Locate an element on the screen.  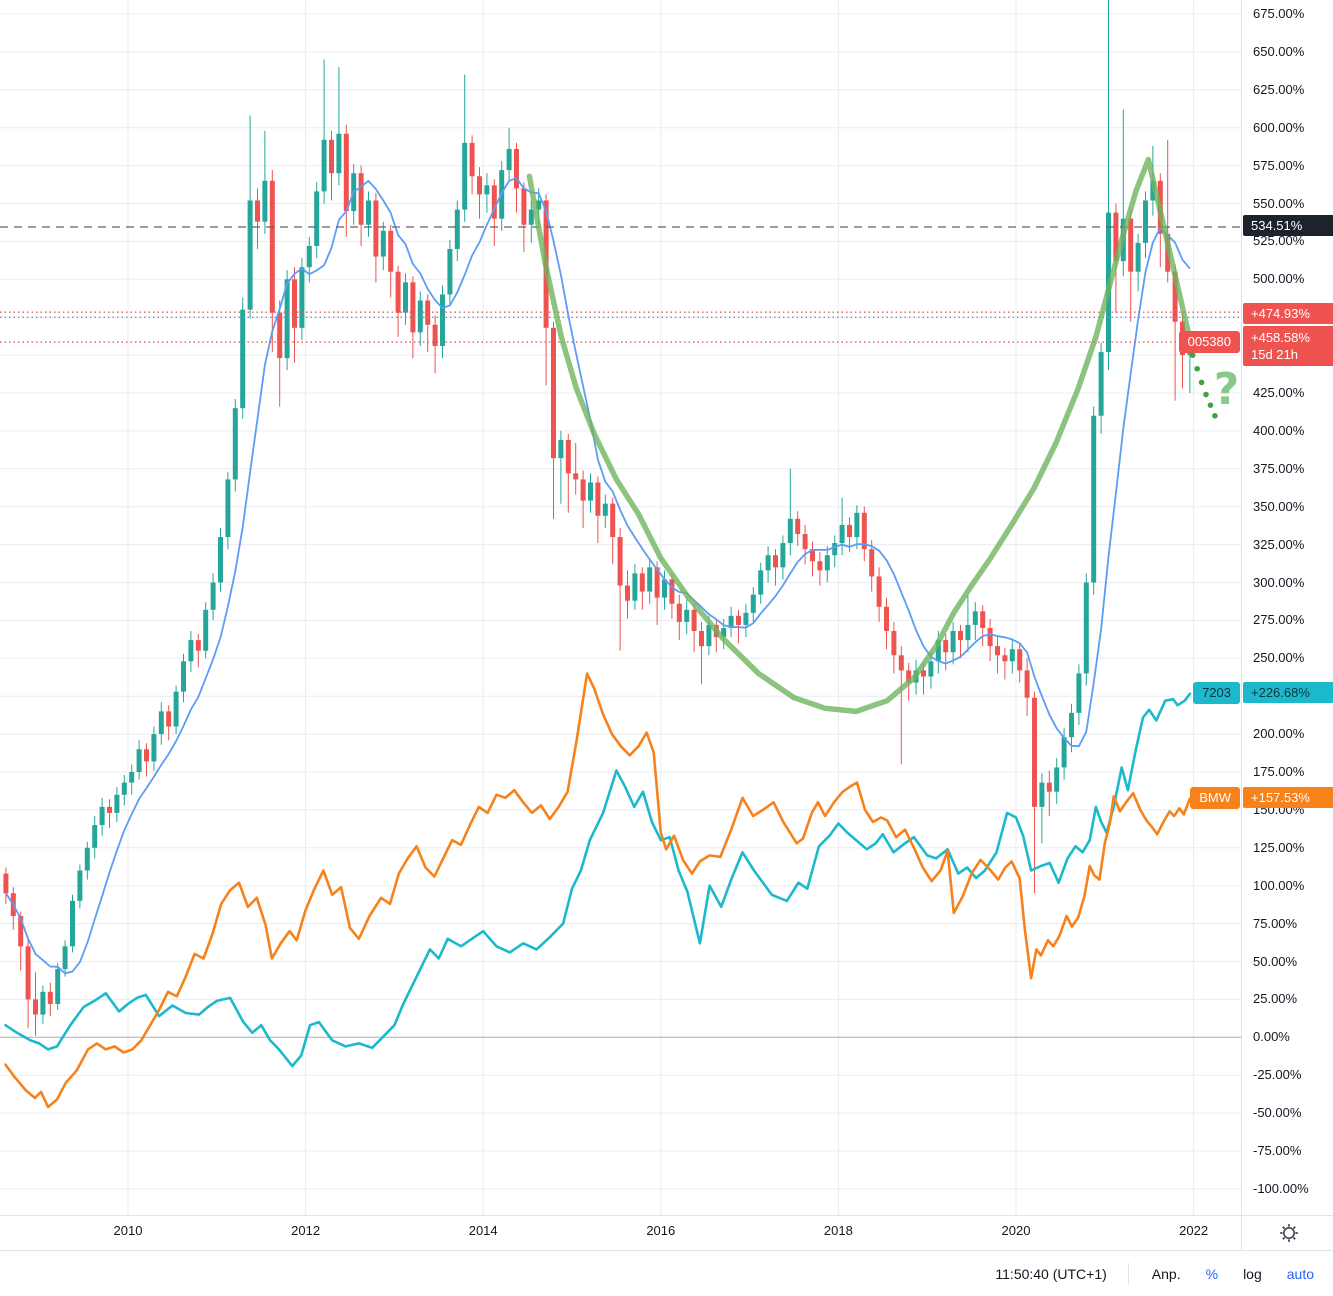
y-tick-label: 575.00% is located at coordinates (1279, 165).